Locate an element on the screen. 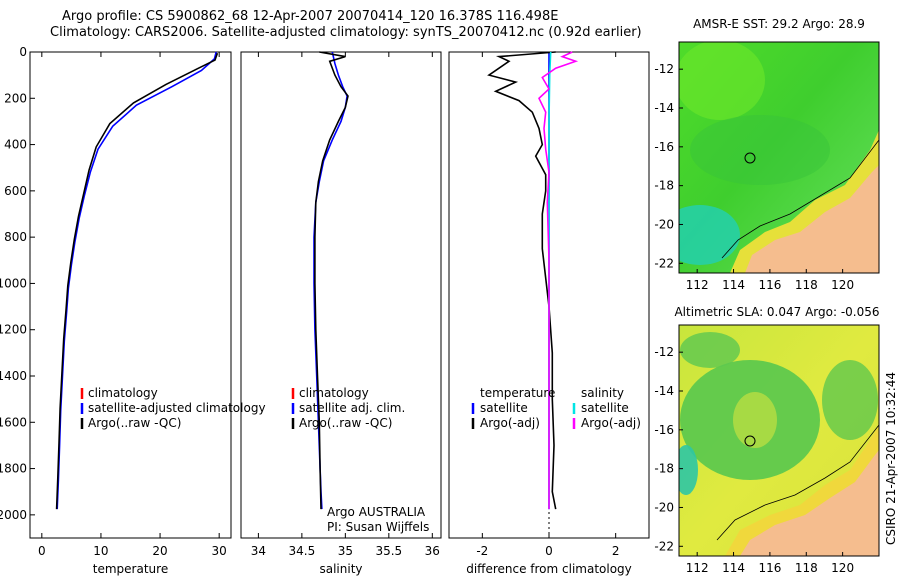 The image size is (900, 580). sst-xtick-label: 120 is located at coordinates (842, 285).